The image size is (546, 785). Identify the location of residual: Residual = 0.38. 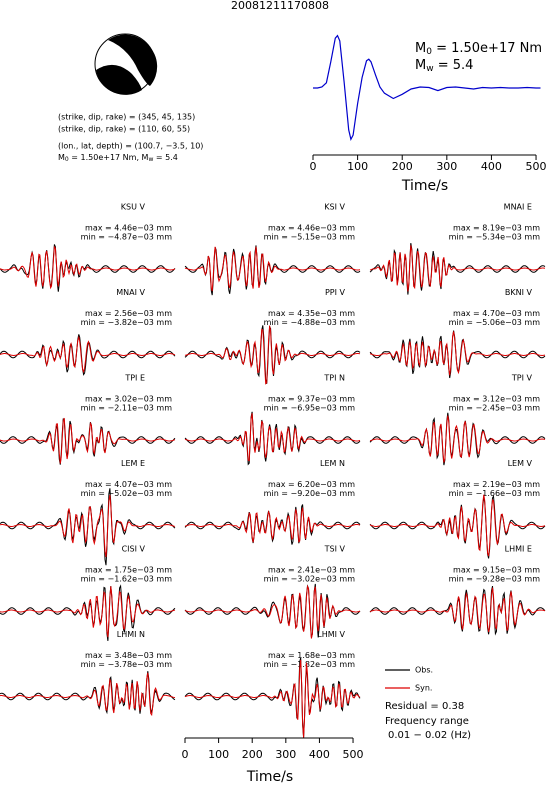
(424, 706).